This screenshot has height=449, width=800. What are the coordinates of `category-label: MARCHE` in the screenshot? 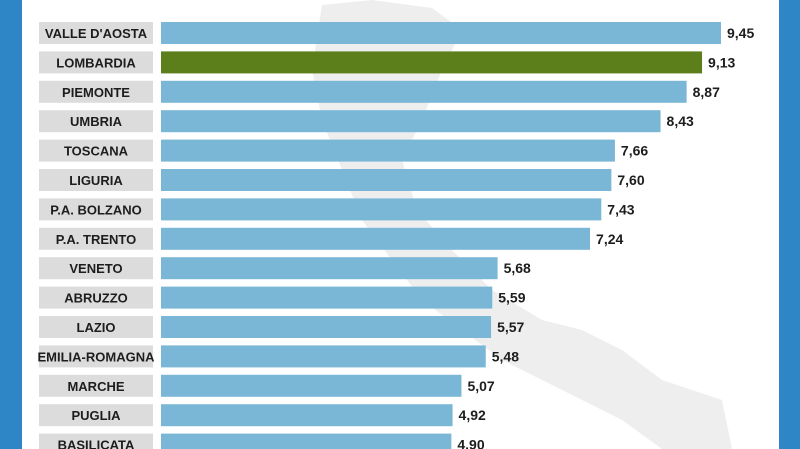 It's located at (95, 386).